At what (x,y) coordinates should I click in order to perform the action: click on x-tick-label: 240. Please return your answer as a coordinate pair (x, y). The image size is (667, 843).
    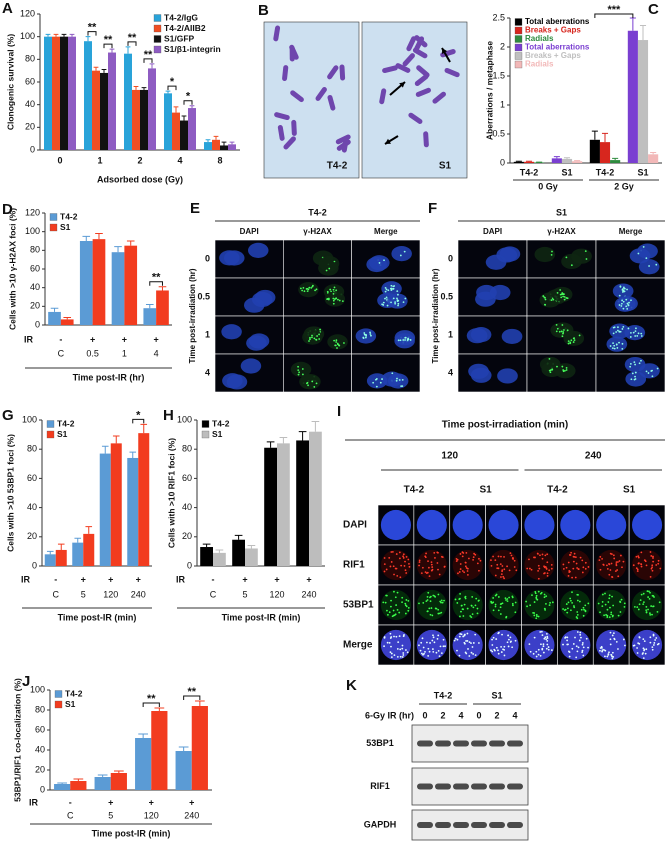
    Looking at the image, I should click on (308, 594).